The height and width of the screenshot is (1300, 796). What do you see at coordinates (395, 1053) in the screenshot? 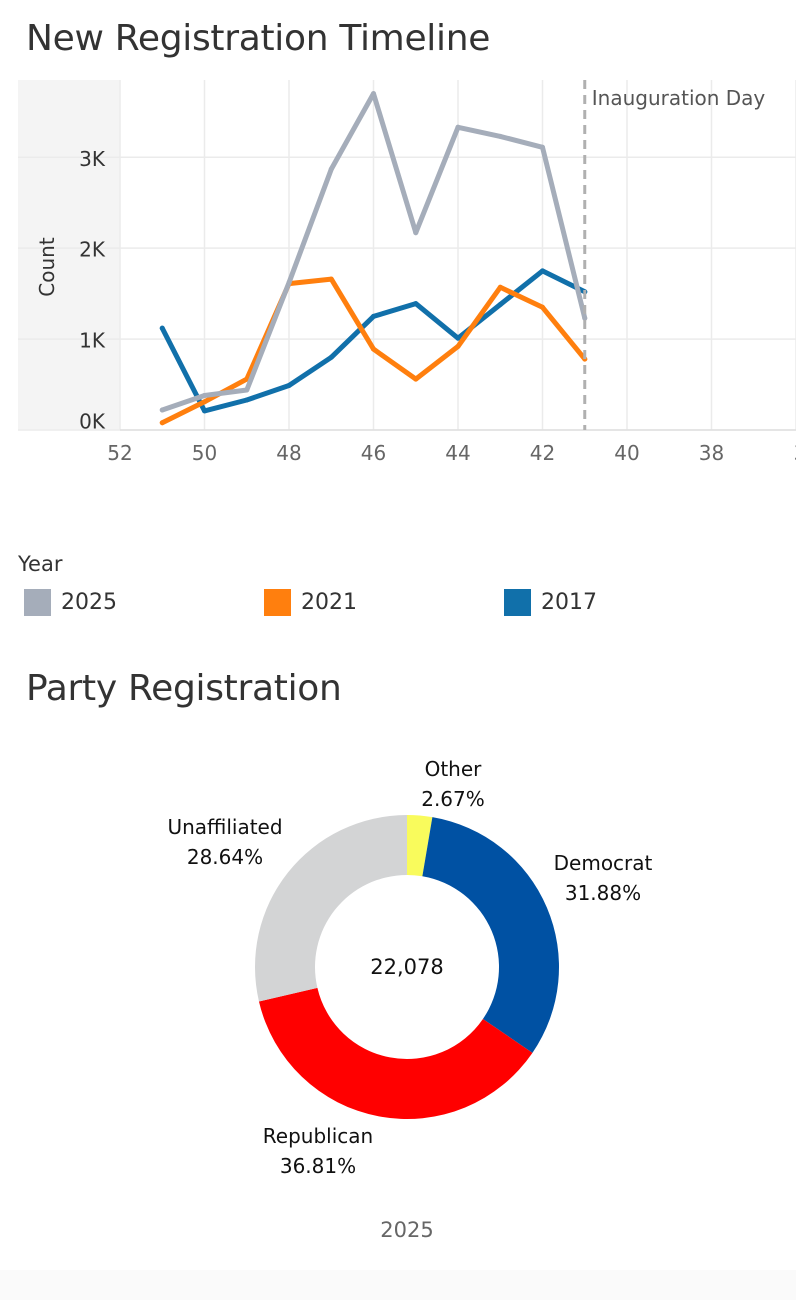
I see `slice-republican` at bounding box center [395, 1053].